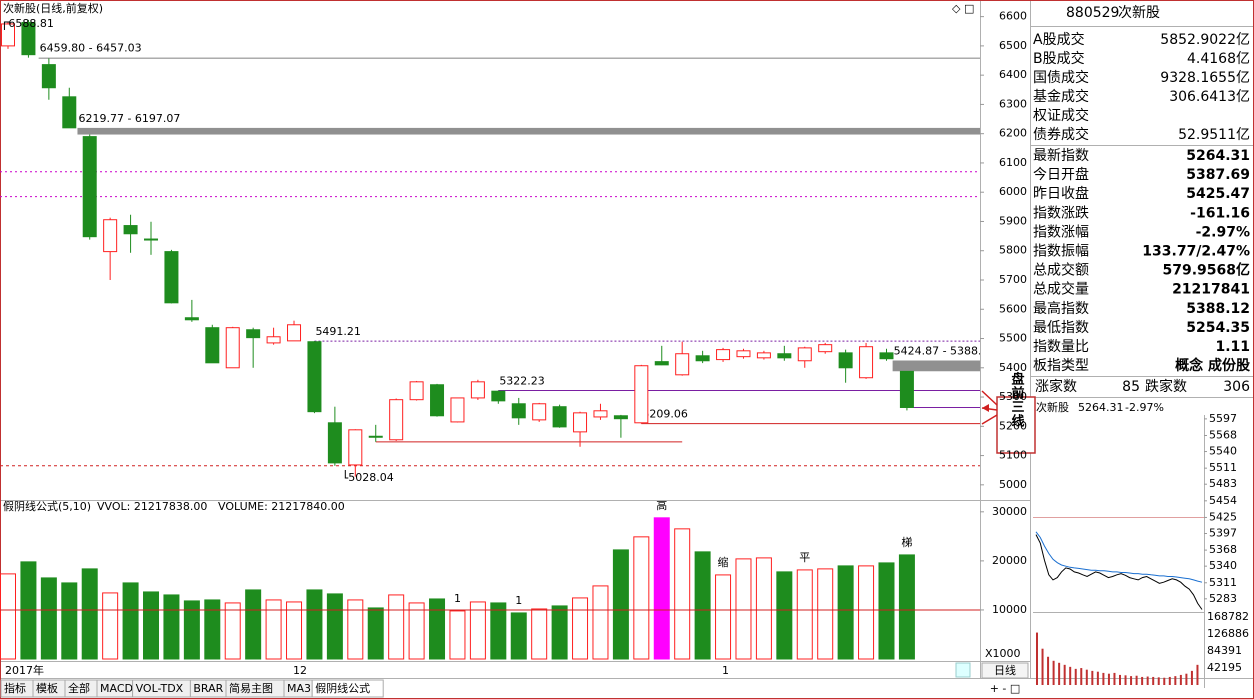 This screenshot has height=699, width=1254. What do you see at coordinates (1052, 407) in the screenshot?
I see `mini-title: 次新股` at bounding box center [1052, 407].